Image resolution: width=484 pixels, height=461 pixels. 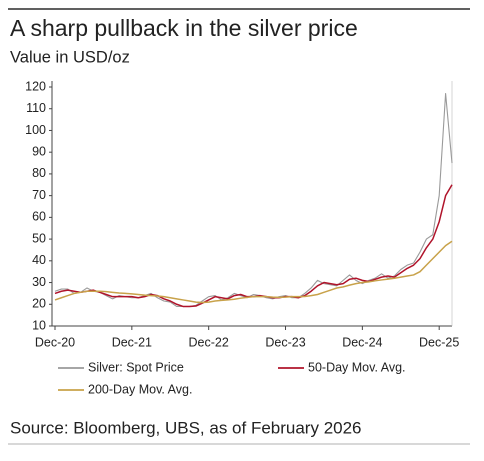 What do you see at coordinates (39, 304) in the screenshot?
I see `y-tick-label: 20` at bounding box center [39, 304].